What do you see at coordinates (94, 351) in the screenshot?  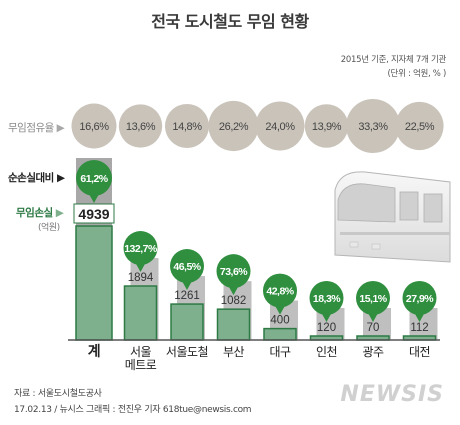 I see `category-label: 계` at bounding box center [94, 351].